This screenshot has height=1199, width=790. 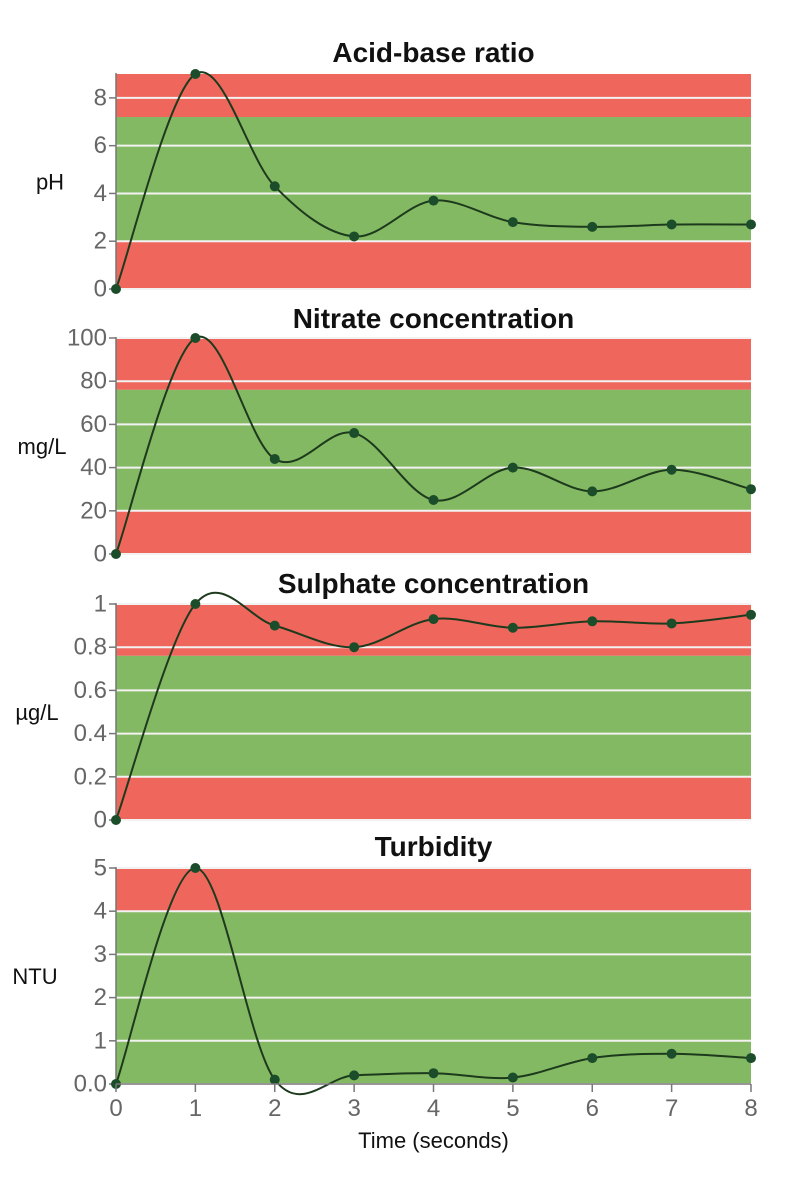 I want to click on y-tick-label: 3, so click(x=100, y=954).